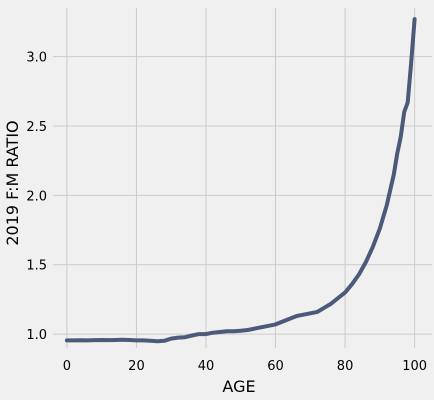 The width and height of the screenshot is (434, 400). I want to click on x-tick-label: 60, so click(275, 366).